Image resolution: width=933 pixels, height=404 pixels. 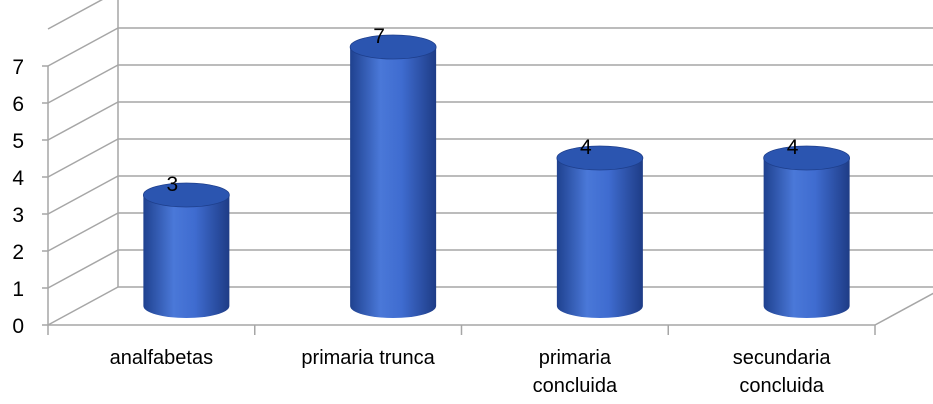 I want to click on y-tick-label: 3, so click(x=18, y=215).